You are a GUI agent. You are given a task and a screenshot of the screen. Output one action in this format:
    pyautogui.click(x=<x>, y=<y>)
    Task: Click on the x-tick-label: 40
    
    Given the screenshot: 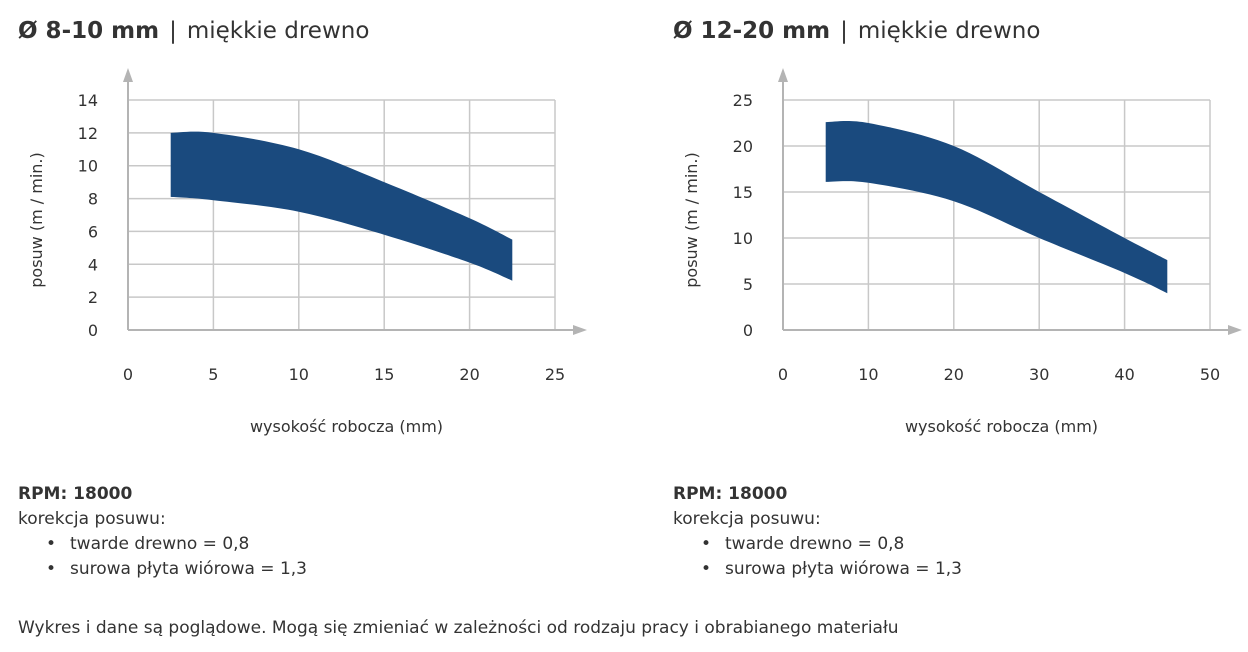 What is the action you would take?
    pyautogui.click(x=1124, y=374)
    